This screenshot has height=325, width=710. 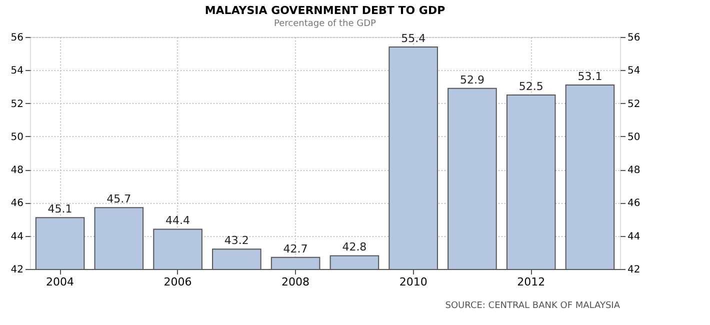 What do you see at coordinates (236, 241) in the screenshot?
I see `data-label: 43.2` at bounding box center [236, 241].